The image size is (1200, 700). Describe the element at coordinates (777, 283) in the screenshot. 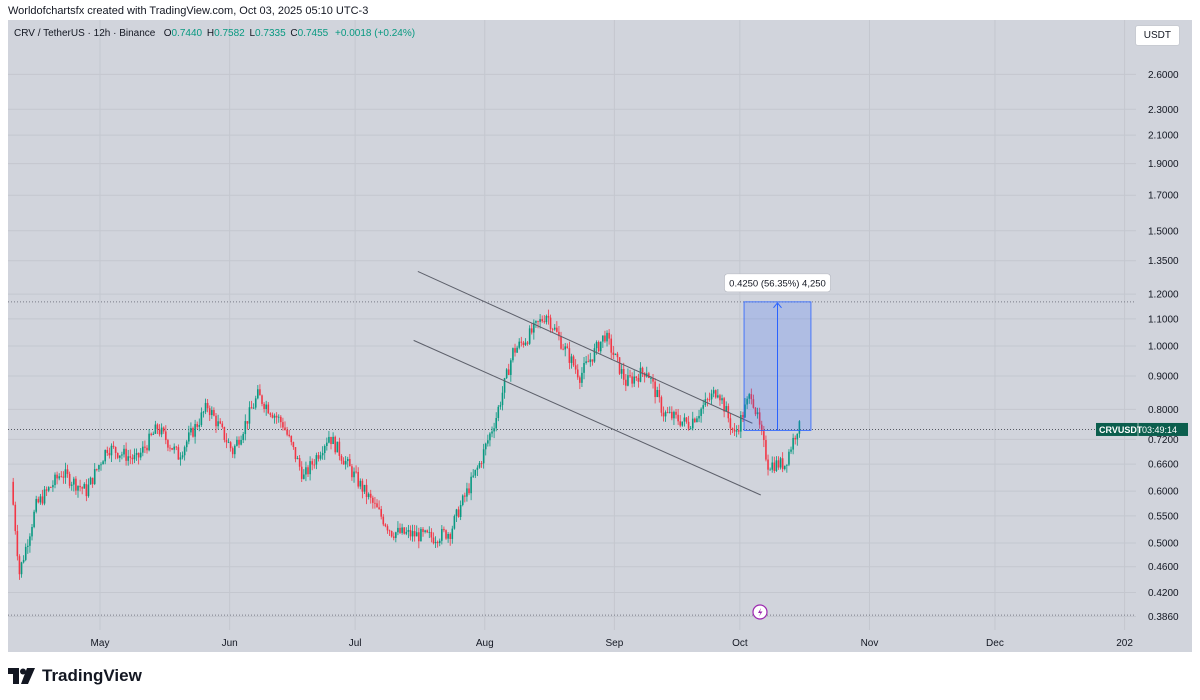

I see `measure-label-box` at that location.